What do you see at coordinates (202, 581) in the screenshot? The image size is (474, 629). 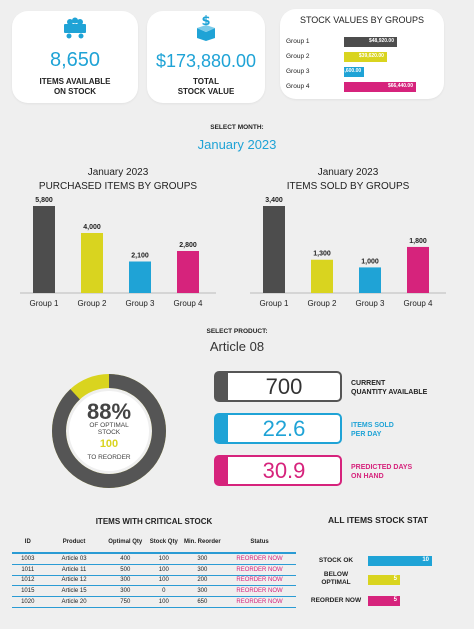 I see `table-cell: 200` at bounding box center [202, 581].